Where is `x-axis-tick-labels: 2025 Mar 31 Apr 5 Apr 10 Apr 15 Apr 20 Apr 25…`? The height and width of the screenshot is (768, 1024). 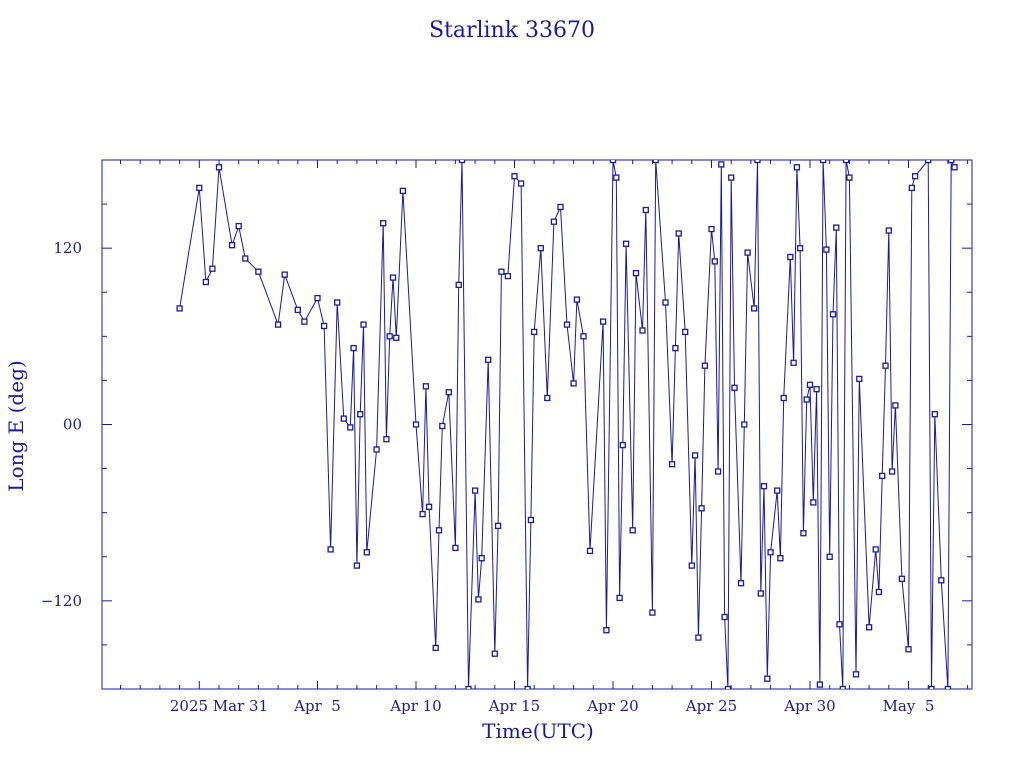
x-axis-tick-labels: 2025 Mar 31 Apr 5 Apr 10 Apr 15 Apr 20 Apr 25… is located at coordinates (552, 706).